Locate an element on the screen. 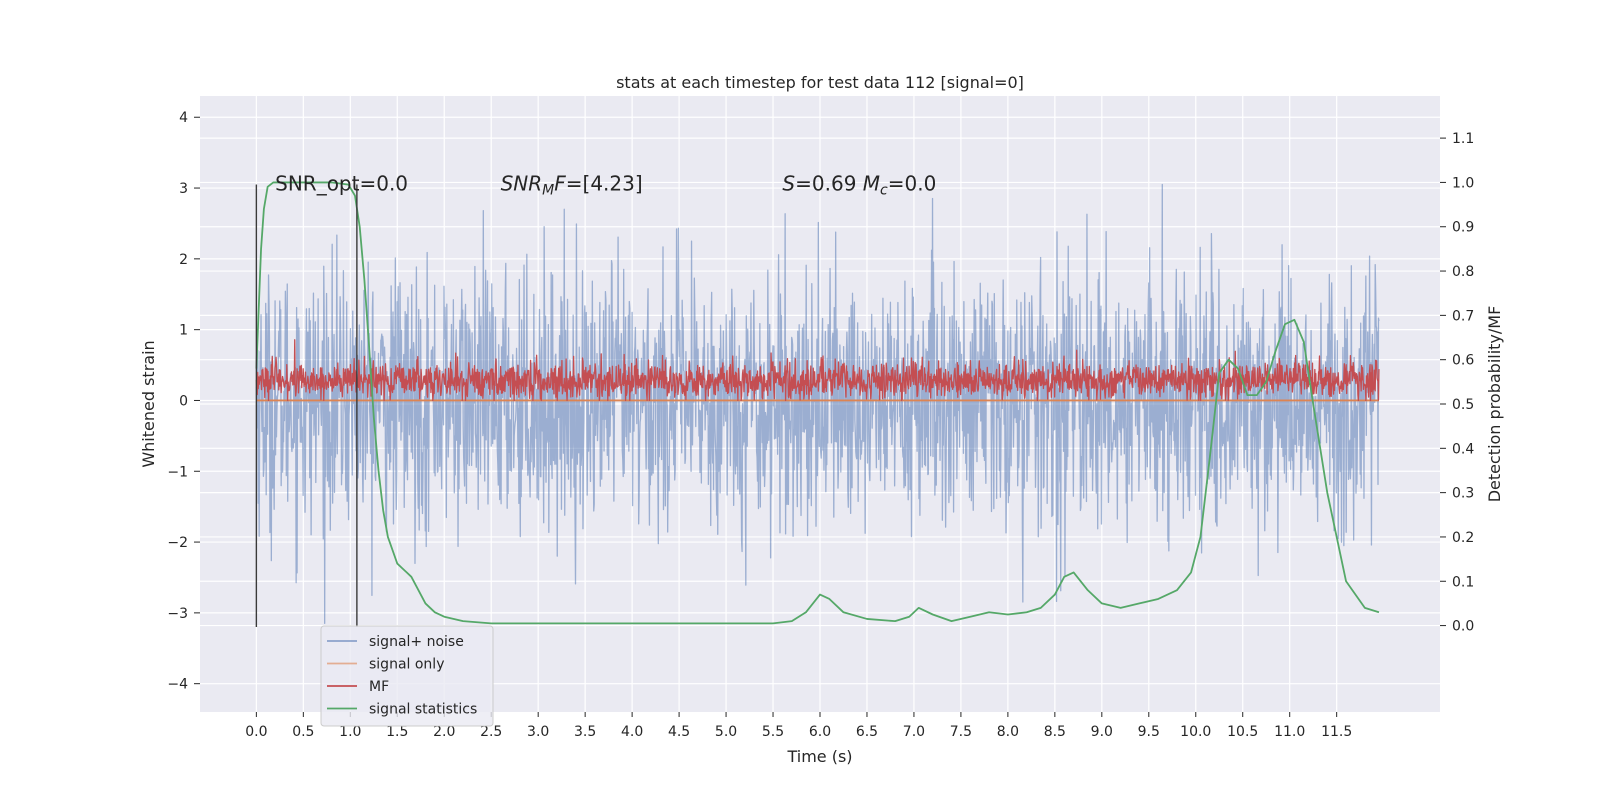 Image resolution: width=1600 pixels, height=800 pixels. x-tick-label: 5.5 is located at coordinates (773, 732).